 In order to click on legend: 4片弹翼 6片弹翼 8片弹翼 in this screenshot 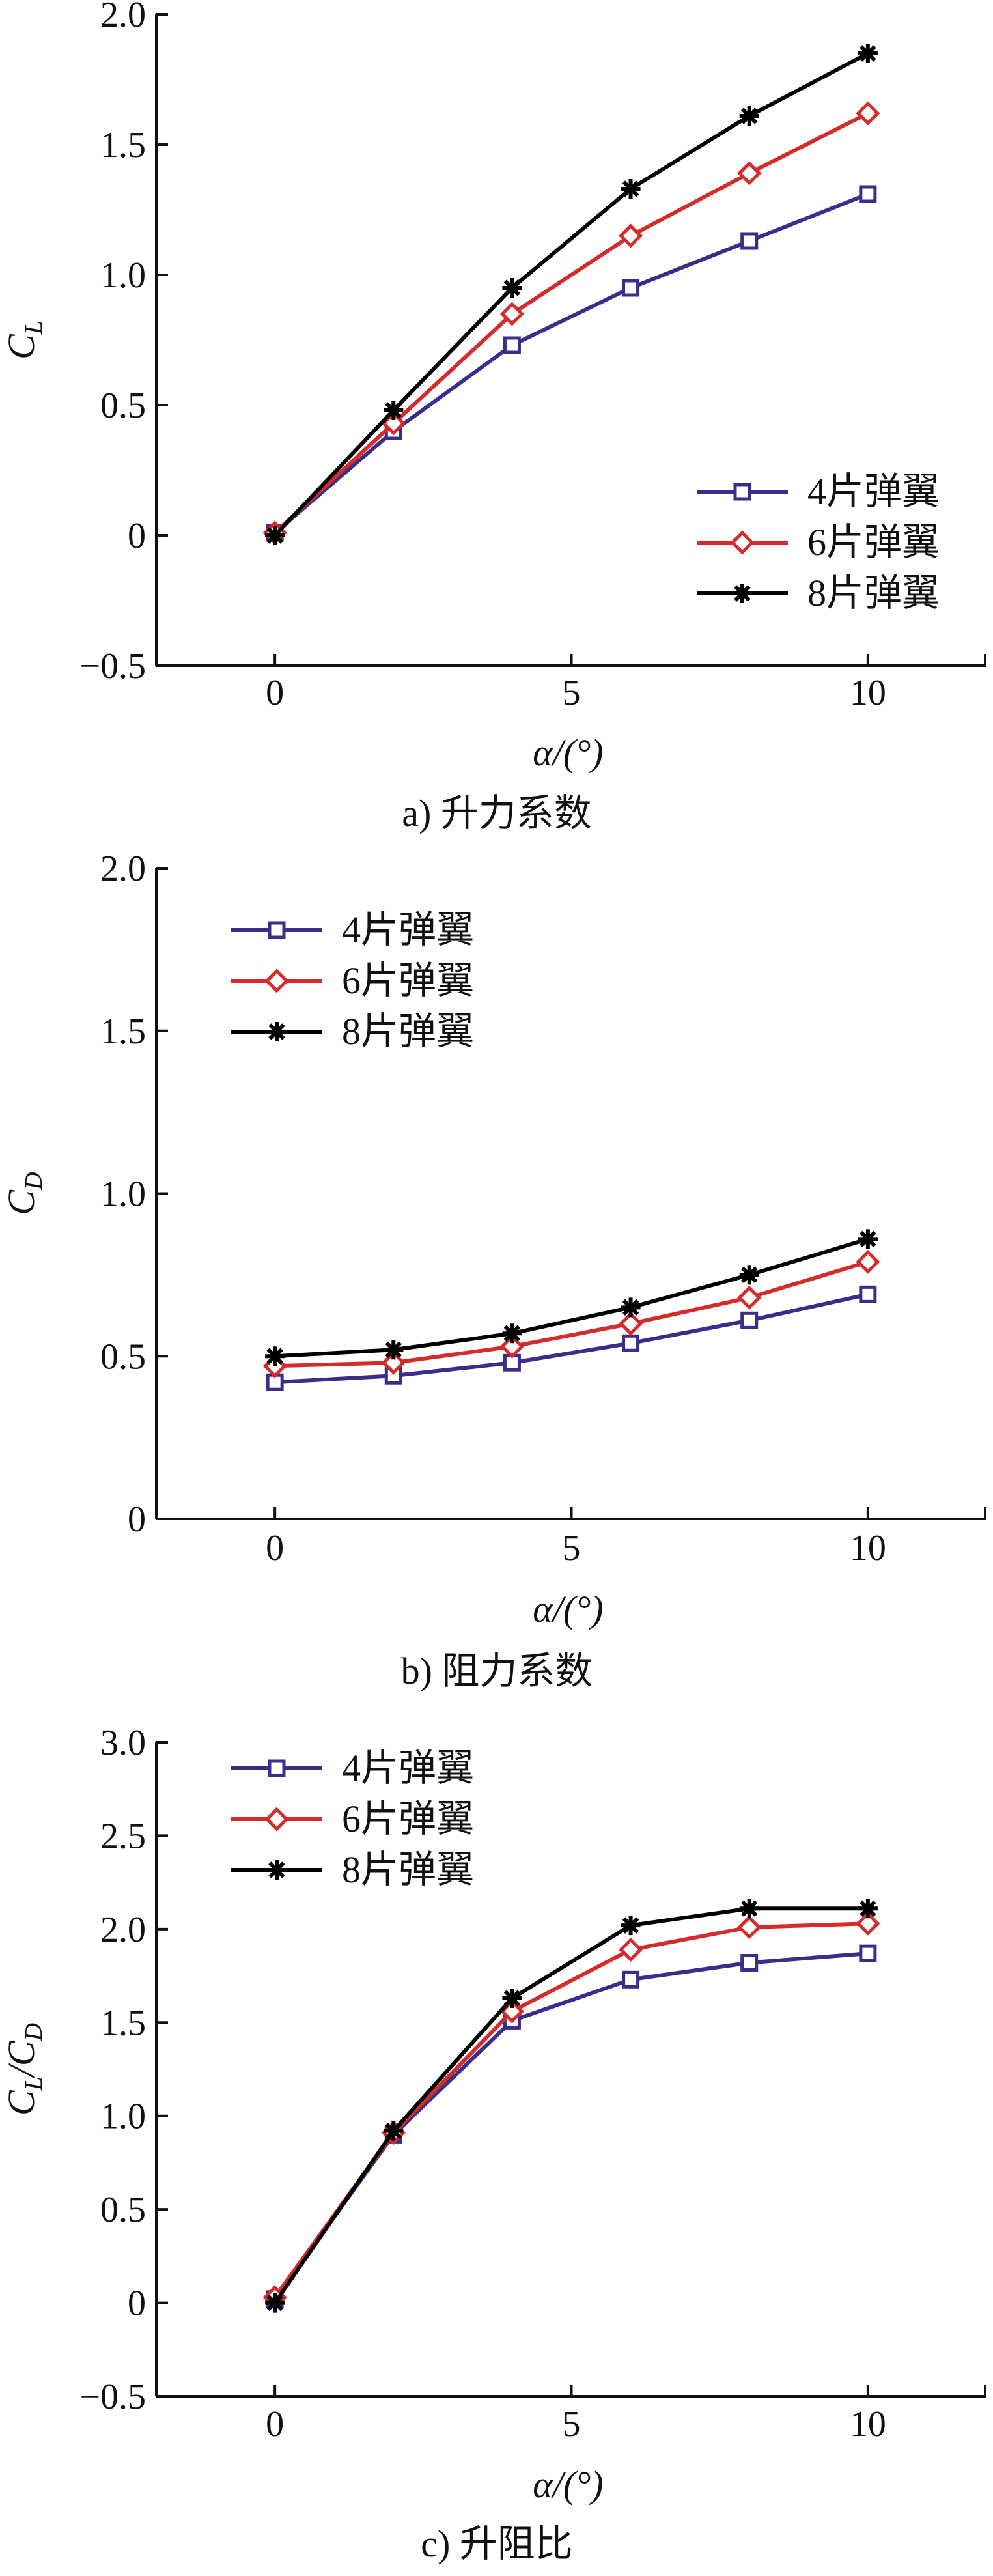, I will do `click(352, 981)`.